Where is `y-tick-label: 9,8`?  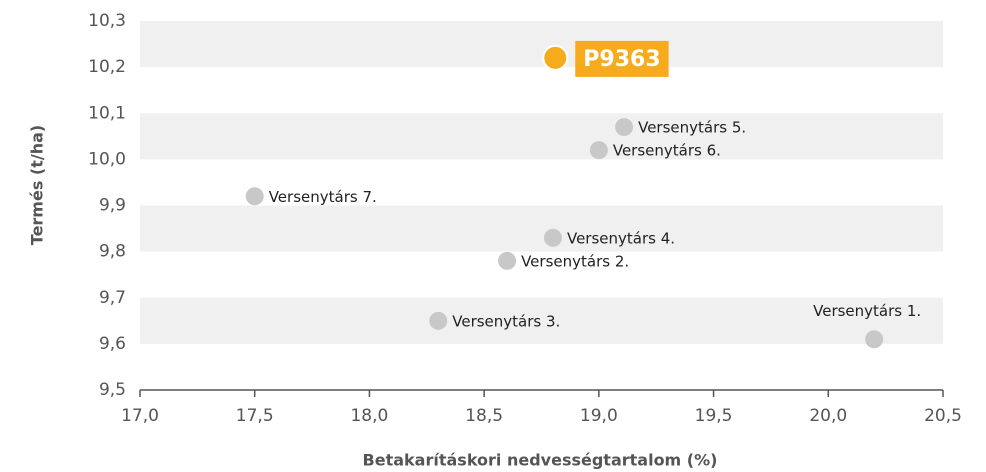 y-tick-label: 9,8 is located at coordinates (112, 252).